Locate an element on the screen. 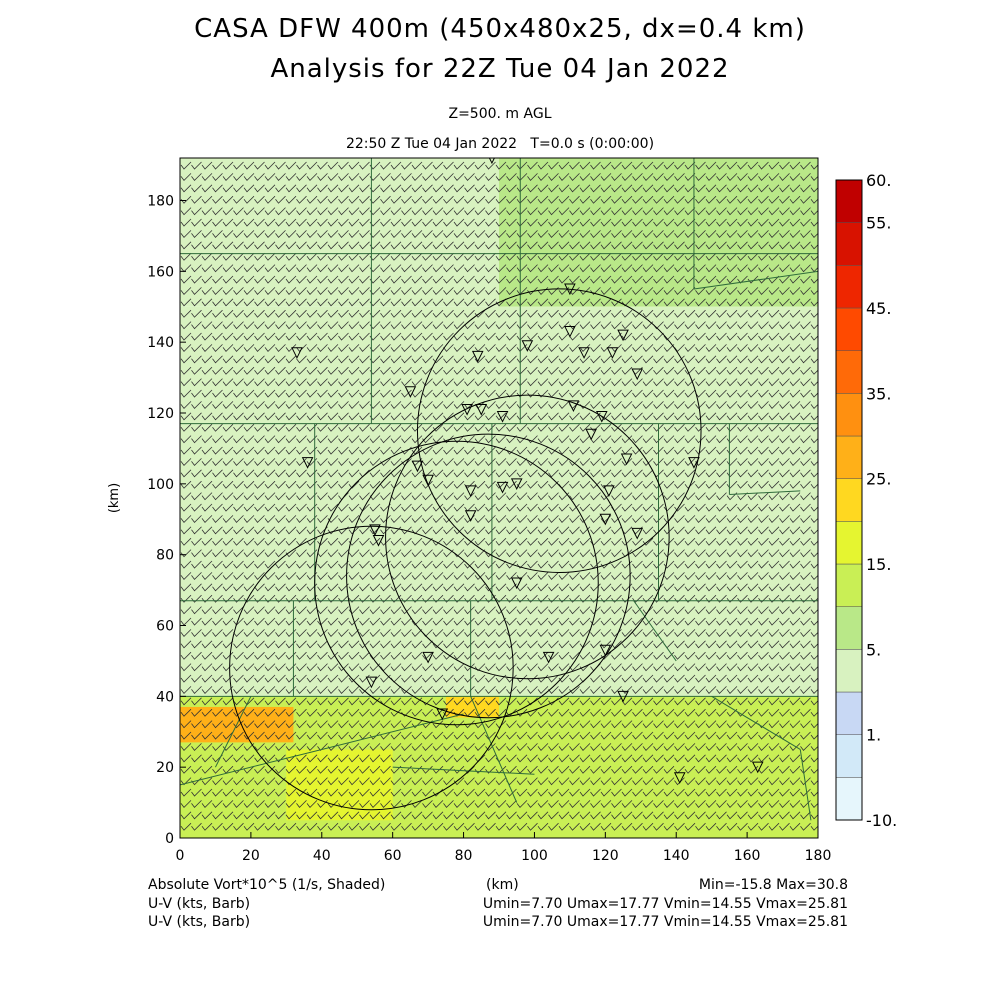 Image resolution: width=1000 pixels, height=1000 pixels. y-tick-label: 140 is located at coordinates (160, 343).